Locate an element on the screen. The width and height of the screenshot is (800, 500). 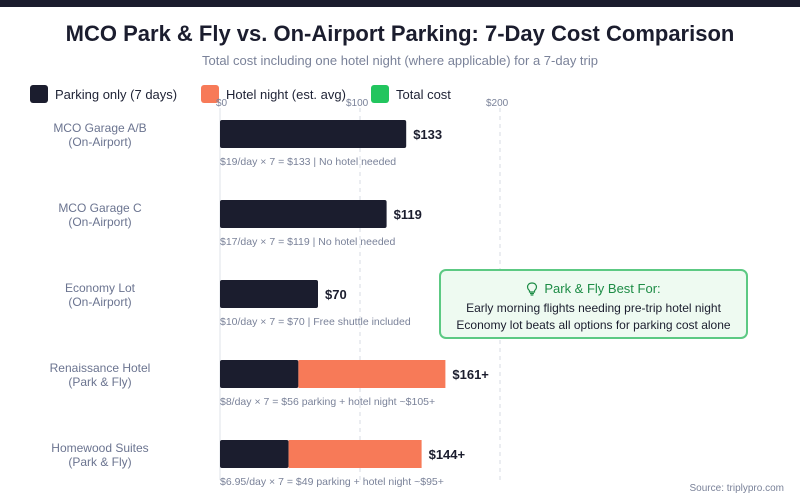
top-accent-bar is located at coordinates (400, 3).